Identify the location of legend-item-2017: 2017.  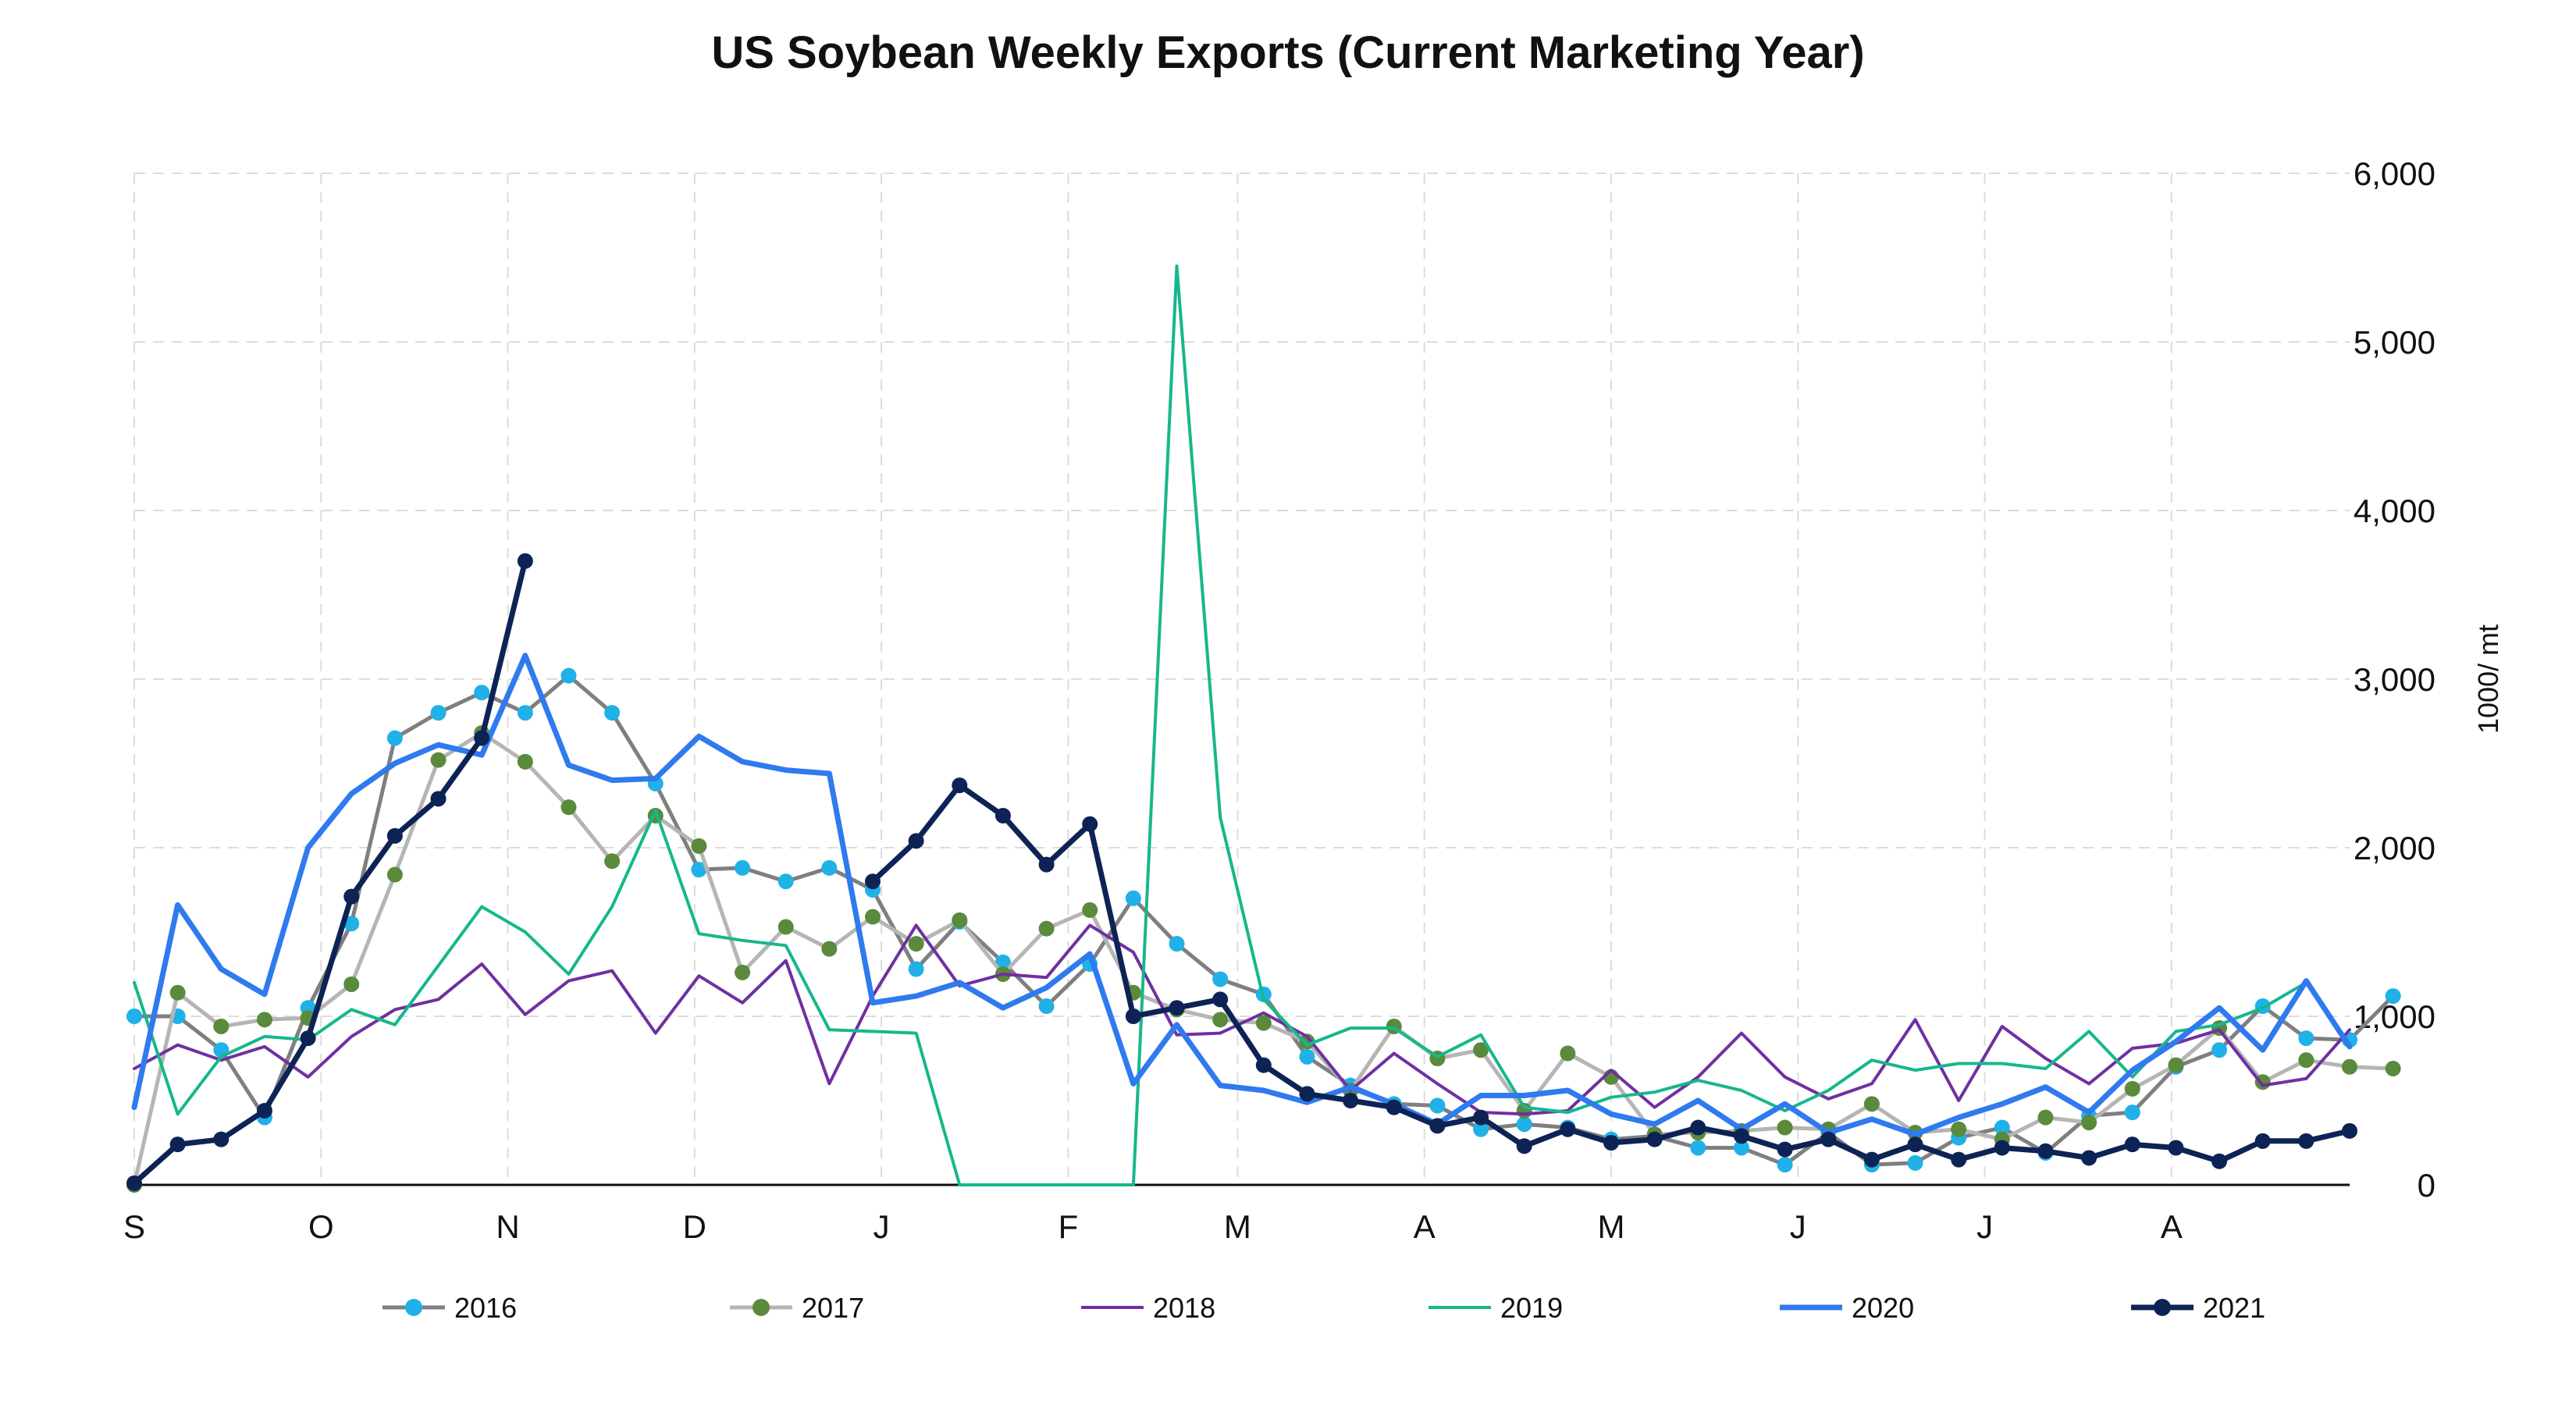
(797, 1308).